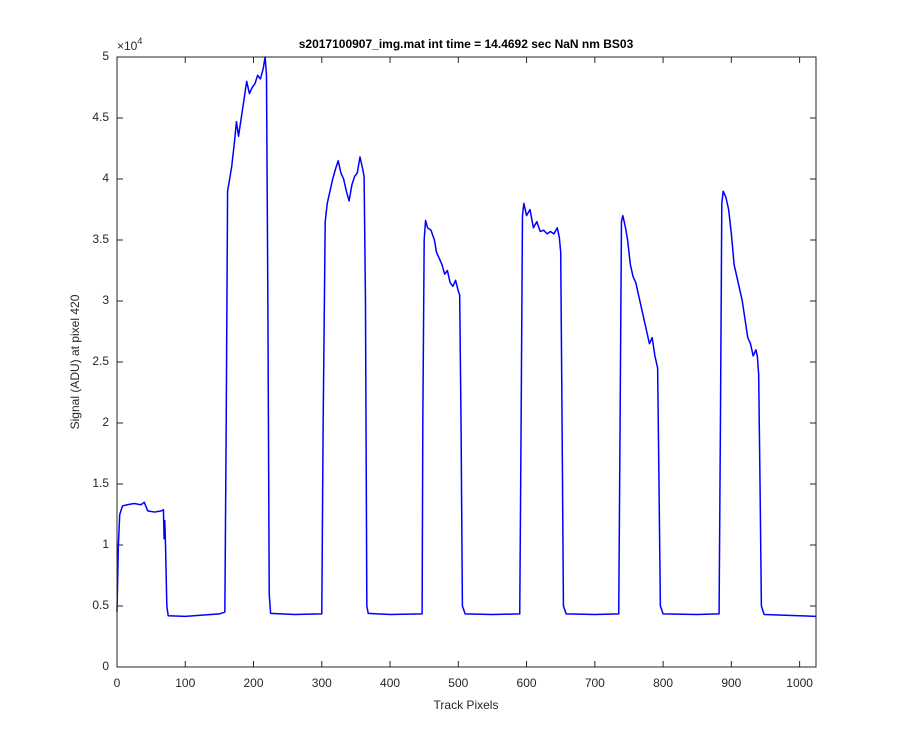  What do you see at coordinates (100, 239) in the screenshot?
I see `y-tick-label: 3.5` at bounding box center [100, 239].